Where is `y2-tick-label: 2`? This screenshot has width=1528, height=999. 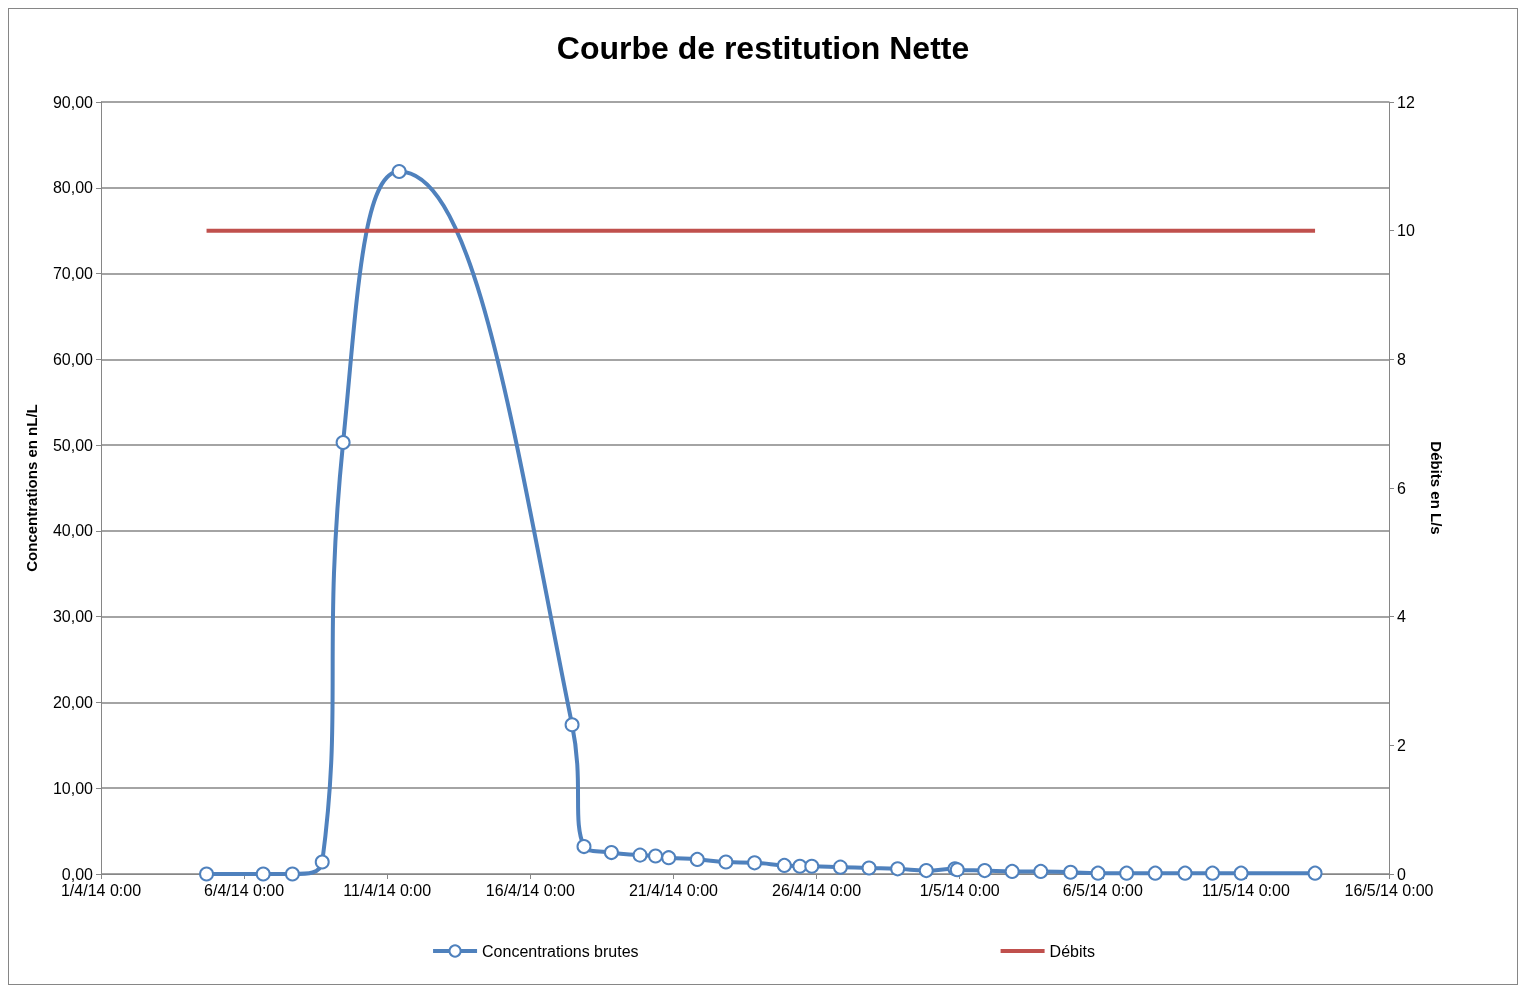
y2-tick-label: 2 is located at coordinates (1401, 745).